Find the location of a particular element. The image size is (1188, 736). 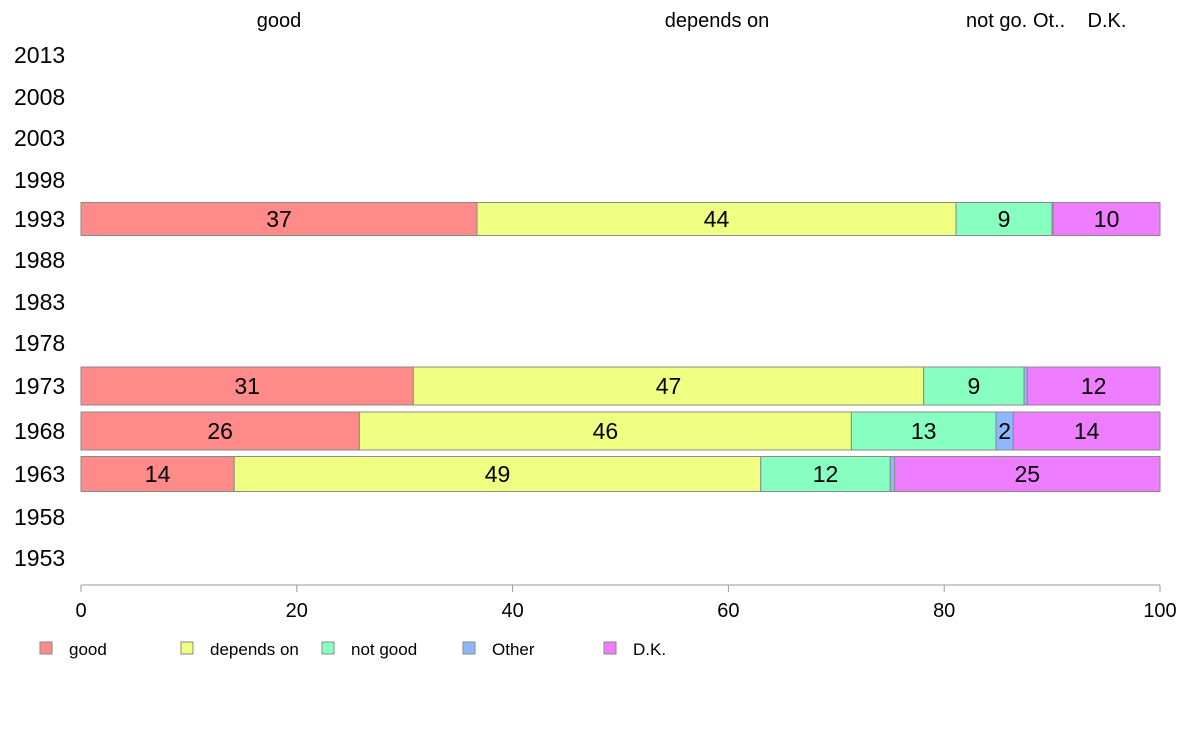

x-tick-label: 100 is located at coordinates (1159, 611).